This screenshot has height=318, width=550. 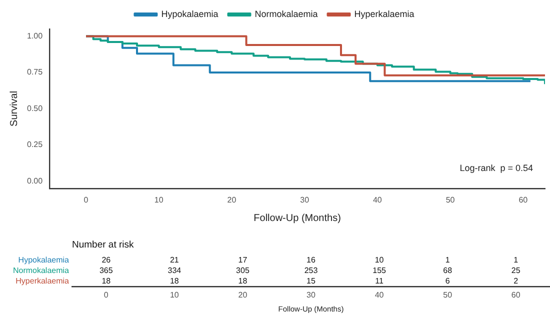 I want to click on data-label: 17, so click(x=243, y=259).